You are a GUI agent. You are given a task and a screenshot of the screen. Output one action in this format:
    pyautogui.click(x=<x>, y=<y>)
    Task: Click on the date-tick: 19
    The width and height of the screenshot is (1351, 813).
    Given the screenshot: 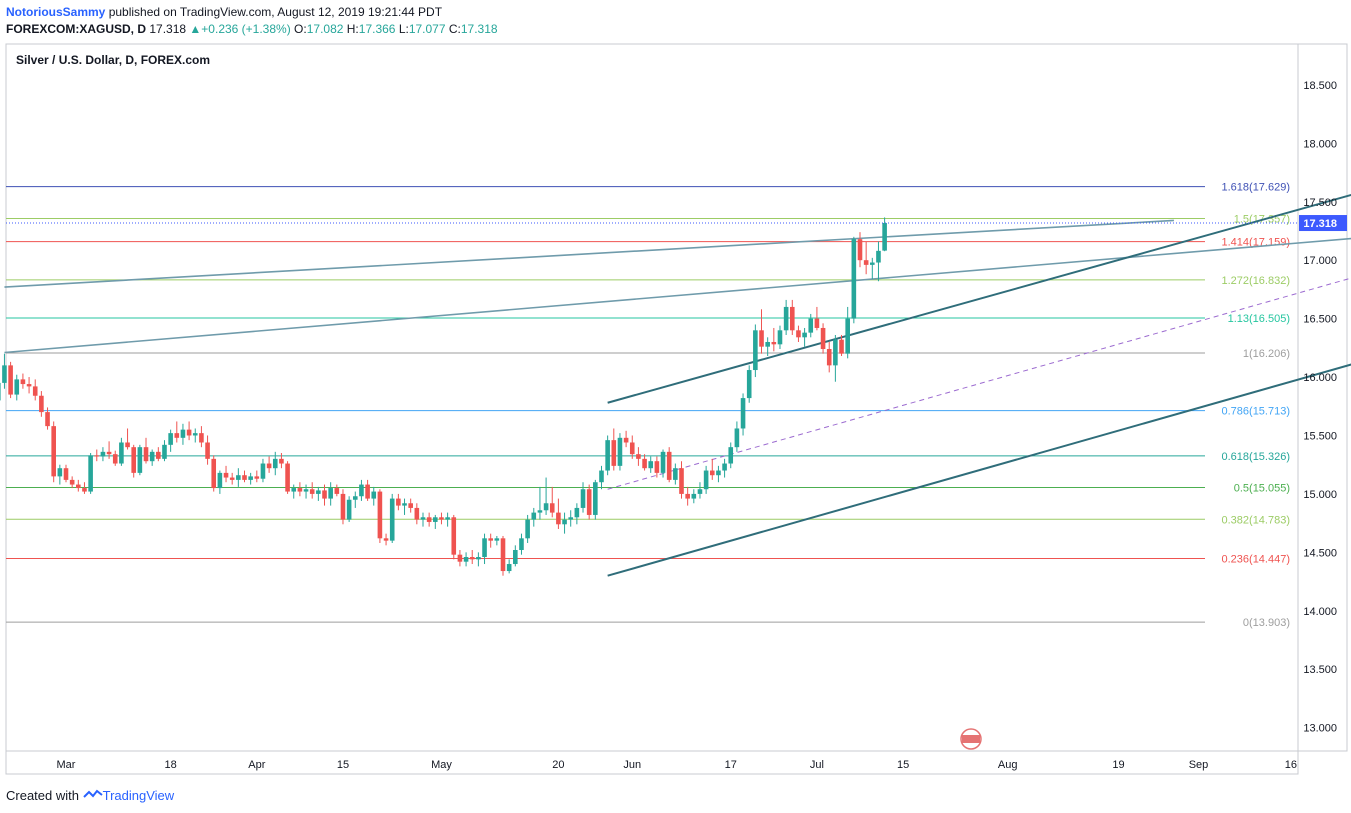 What is the action you would take?
    pyautogui.click(x=1118, y=765)
    